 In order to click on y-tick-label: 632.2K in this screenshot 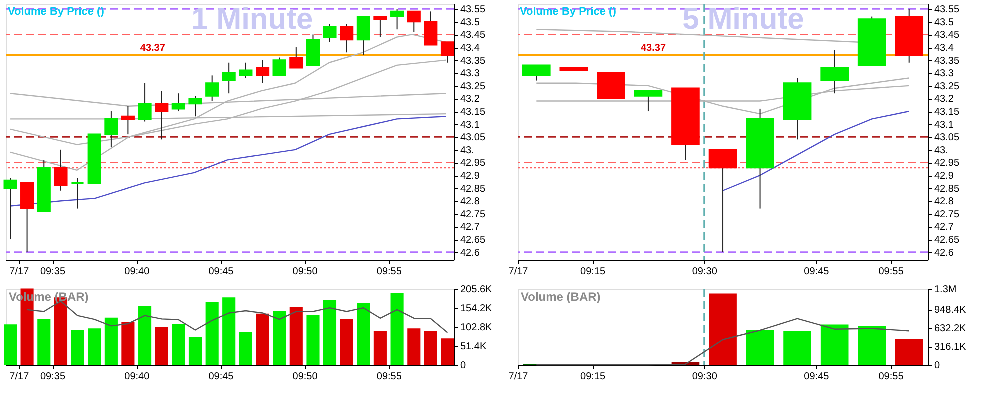, I will do `click(950, 329)`.